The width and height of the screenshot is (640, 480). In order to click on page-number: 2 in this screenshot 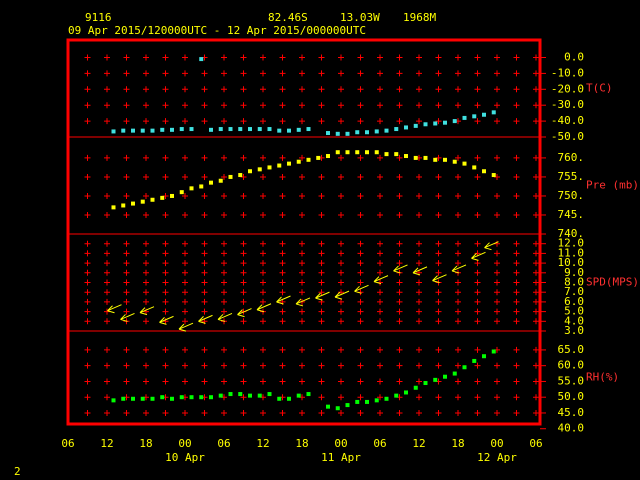, I will do `click(17, 471)`.